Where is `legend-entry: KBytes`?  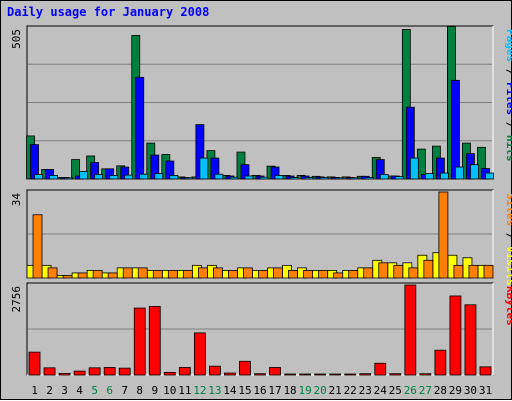 legend-entry: KBytes is located at coordinates (508, 306).